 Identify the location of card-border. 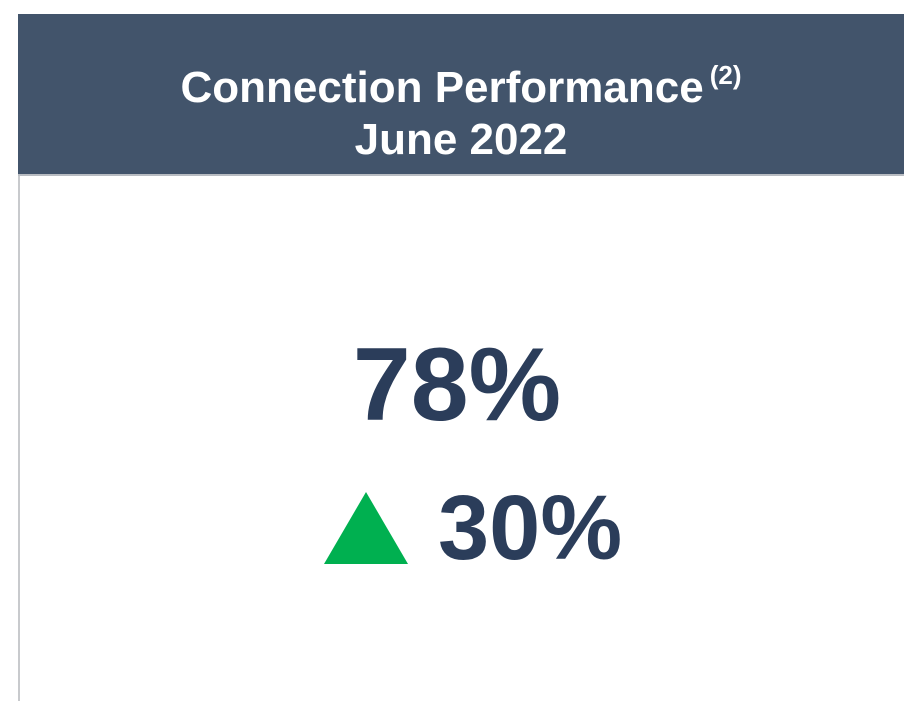
(19, 438).